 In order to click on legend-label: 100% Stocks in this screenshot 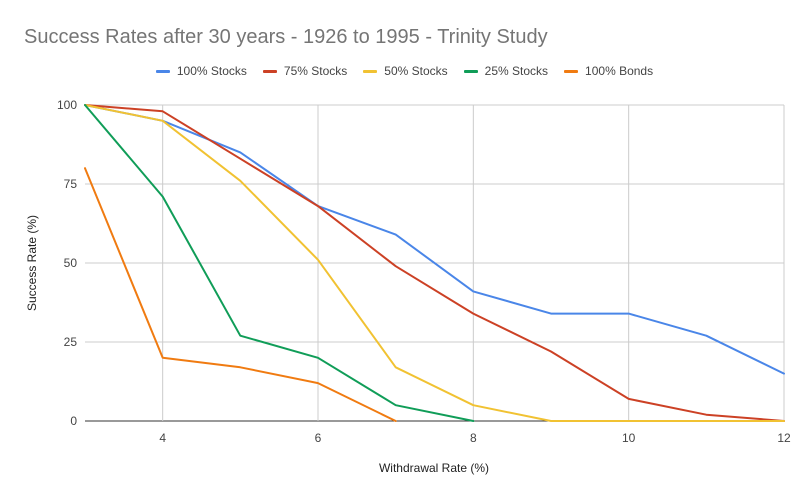, I will do `click(211, 71)`.